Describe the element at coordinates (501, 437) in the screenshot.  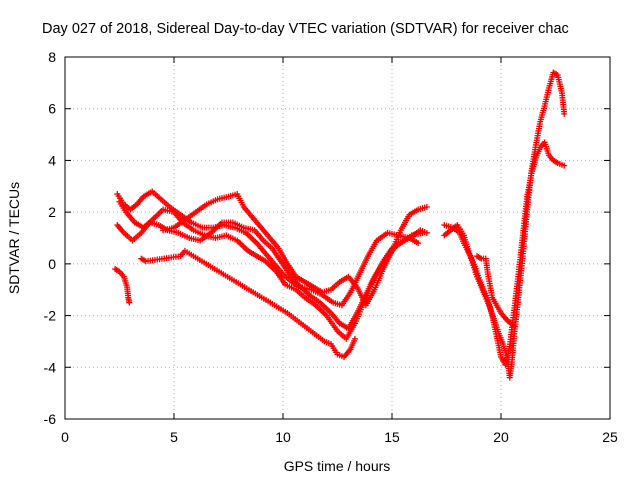
I see `x-tick-label: 20` at that location.